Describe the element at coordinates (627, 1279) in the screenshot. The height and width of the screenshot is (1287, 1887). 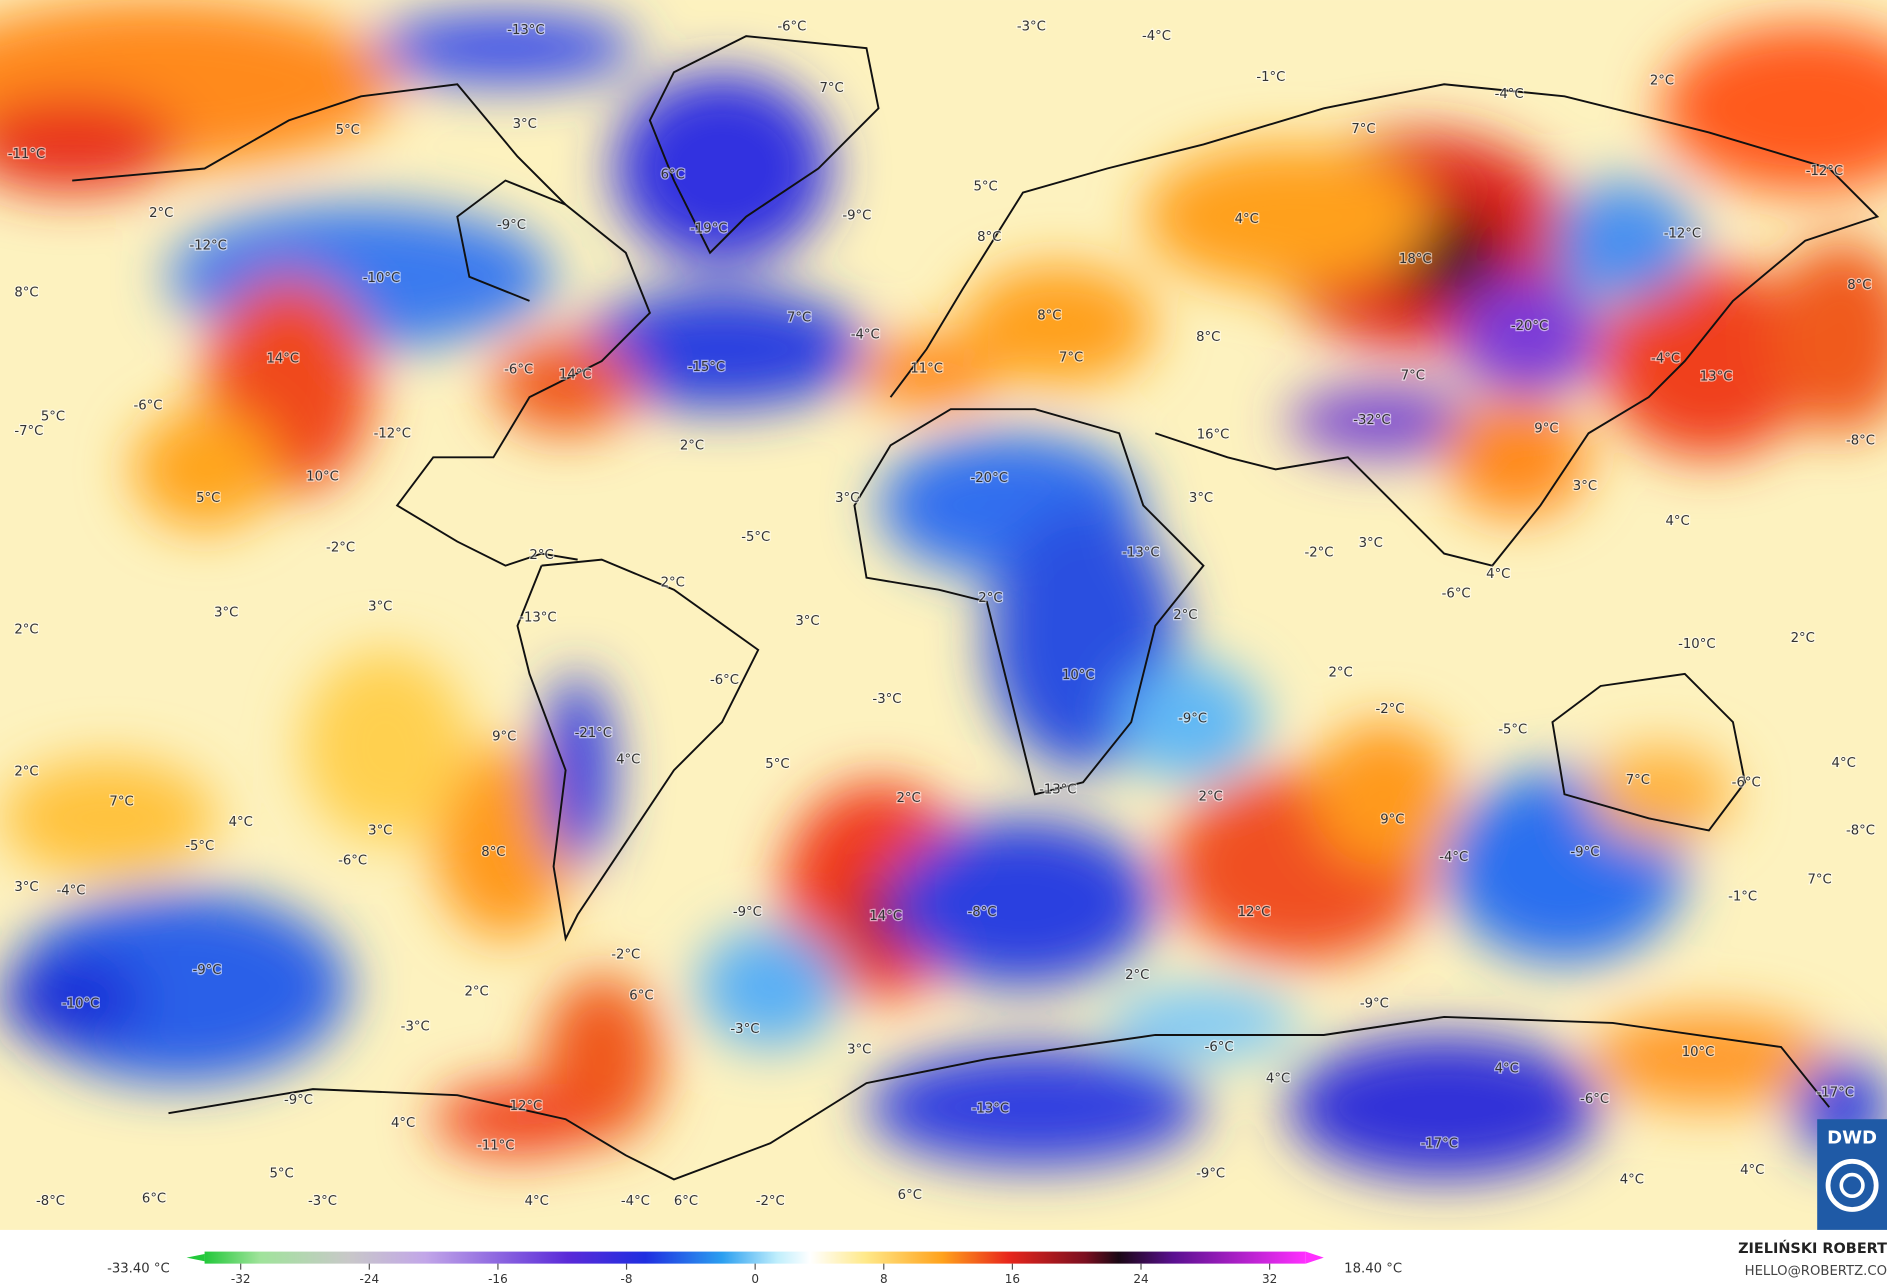
I see `colorbar-tick-label: -8` at that location.